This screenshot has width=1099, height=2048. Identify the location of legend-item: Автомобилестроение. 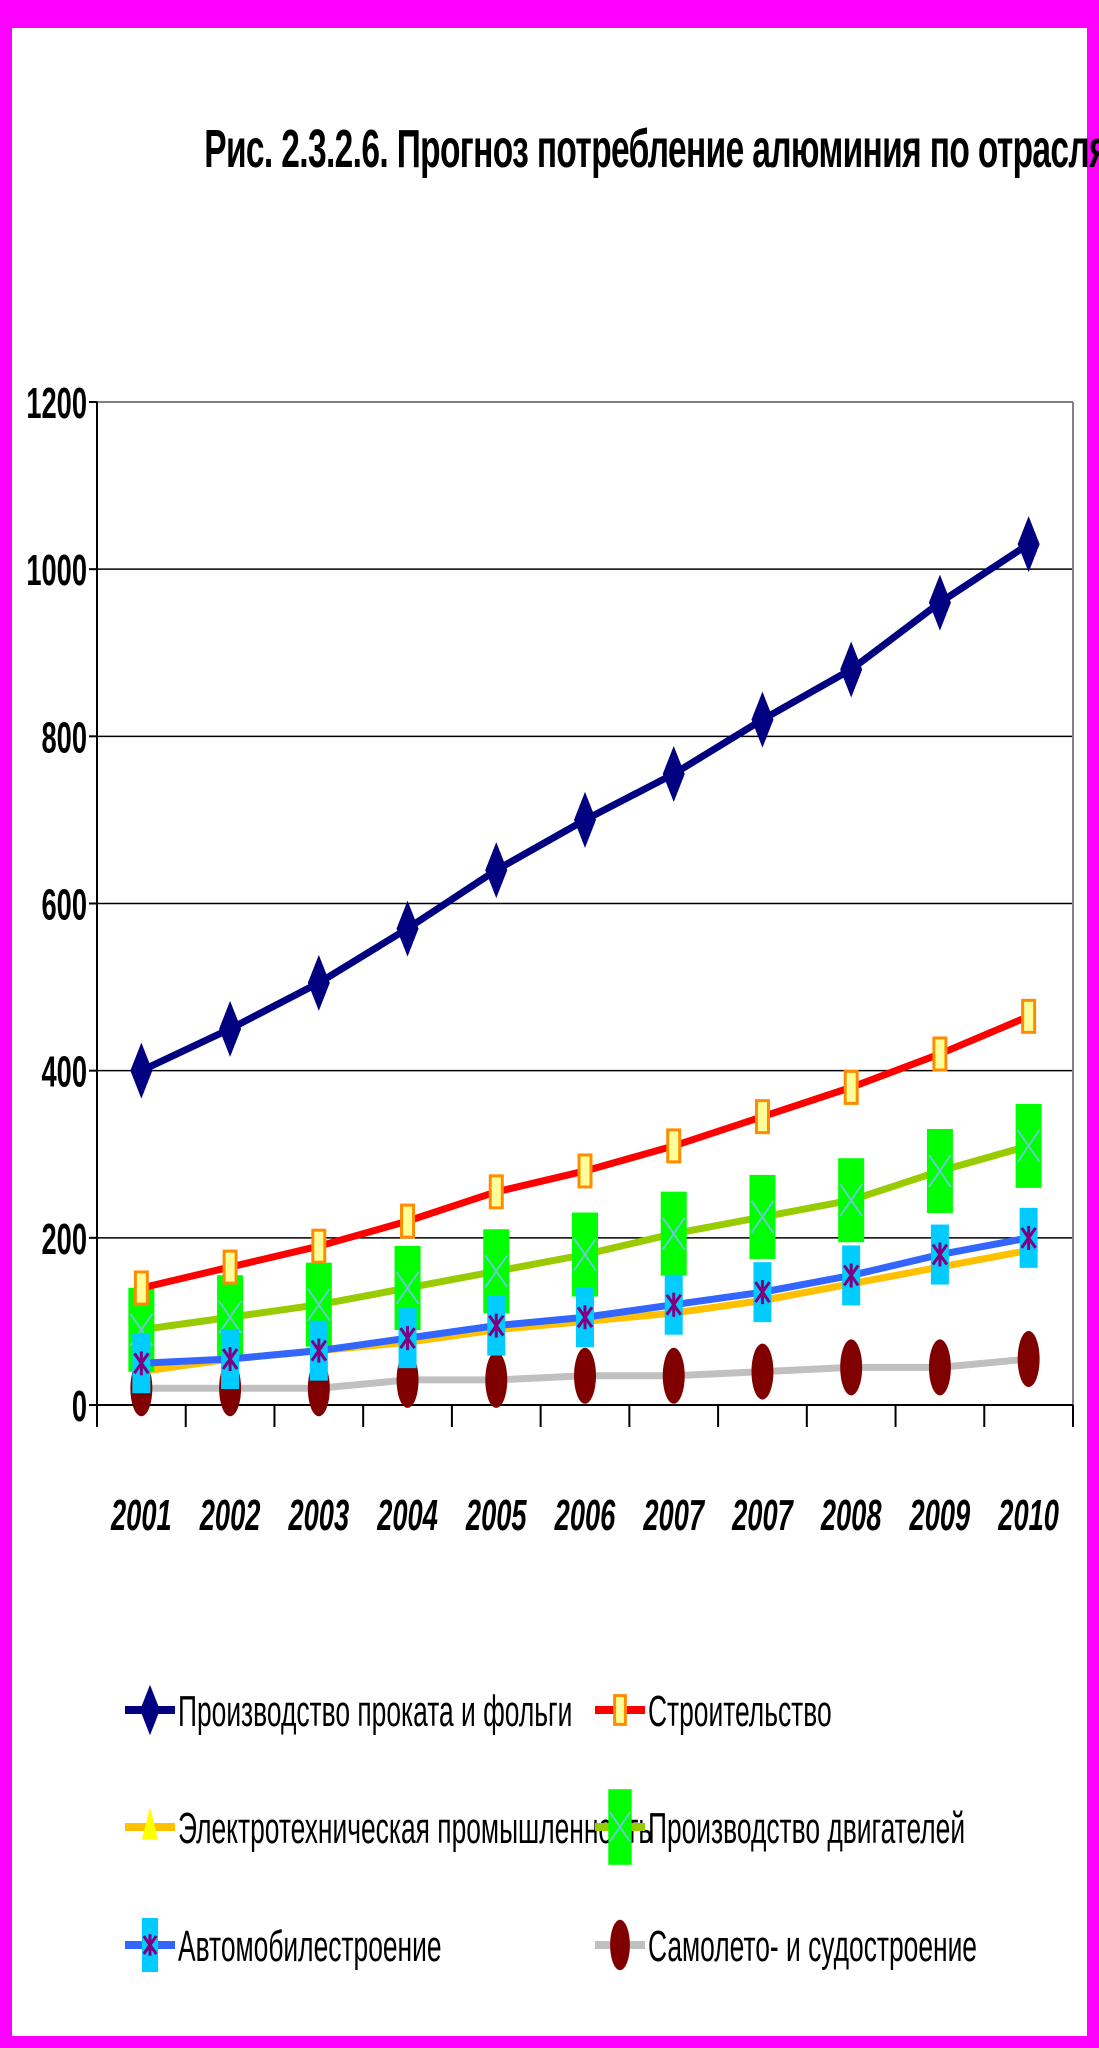
(283, 1945).